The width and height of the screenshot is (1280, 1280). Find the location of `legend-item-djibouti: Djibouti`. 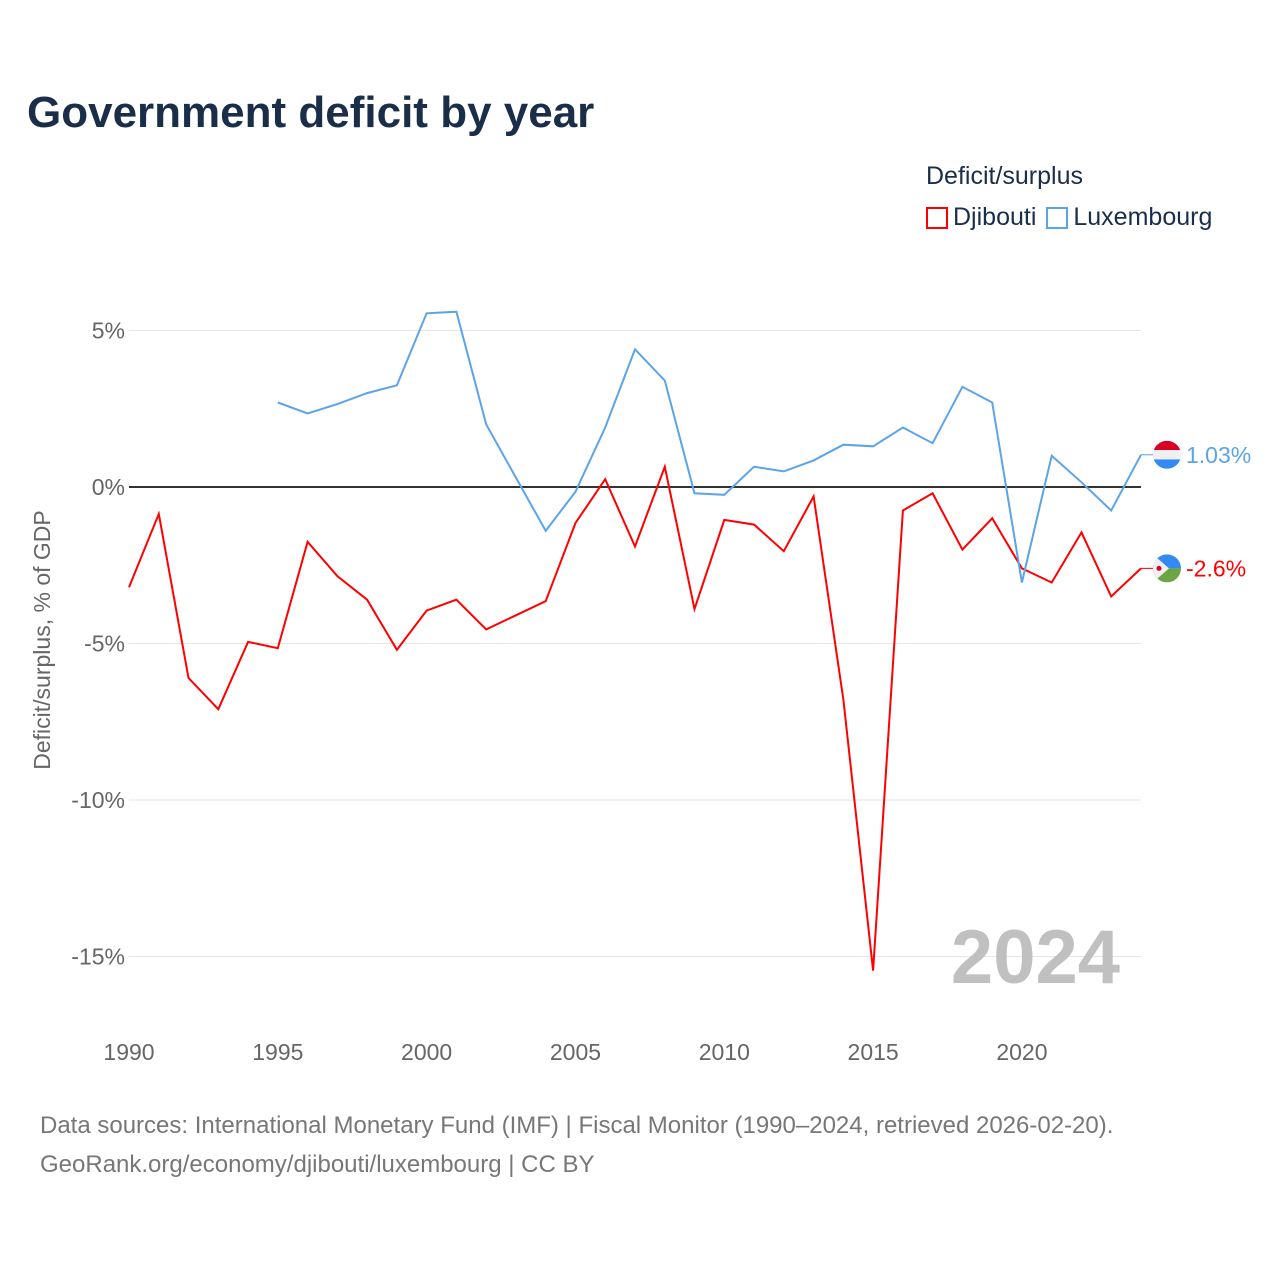

legend-item-djibouti: Djibouti is located at coordinates (981, 217).